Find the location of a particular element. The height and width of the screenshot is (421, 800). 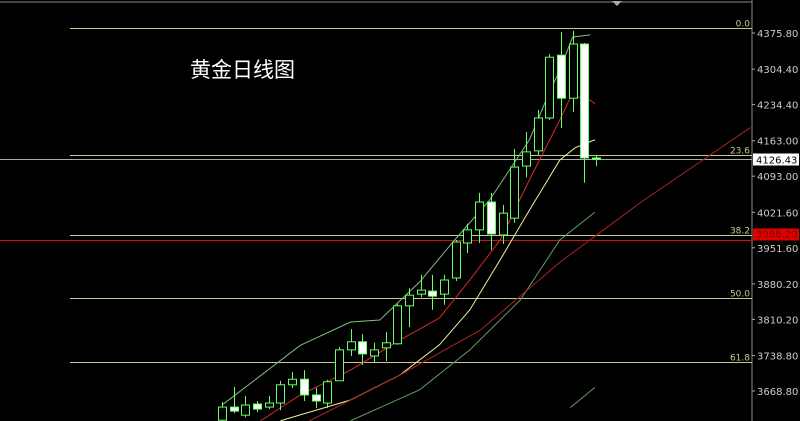

fib-label: 38.2 is located at coordinates (740, 232).